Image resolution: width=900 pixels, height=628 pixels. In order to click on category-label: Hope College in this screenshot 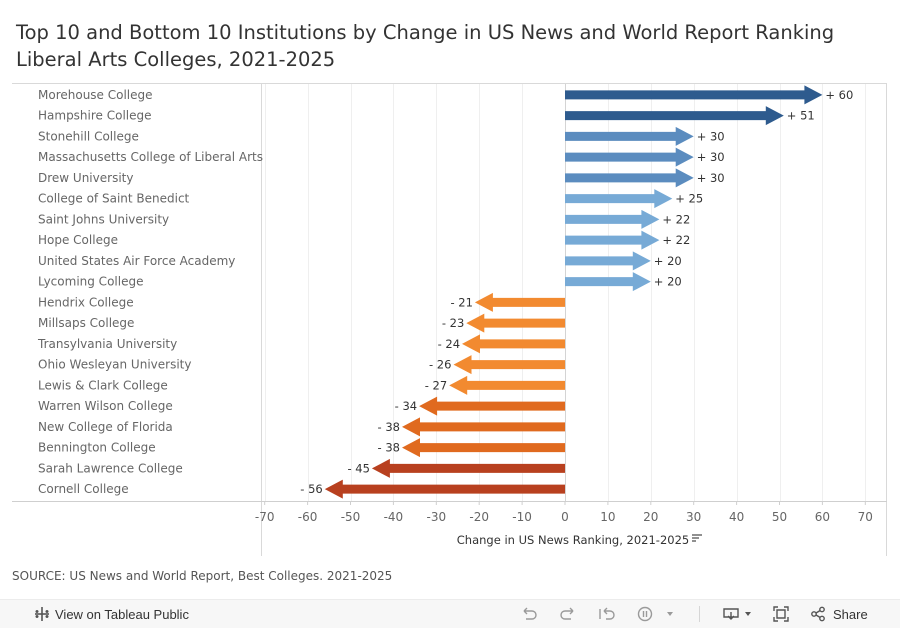, I will do `click(78, 240)`.